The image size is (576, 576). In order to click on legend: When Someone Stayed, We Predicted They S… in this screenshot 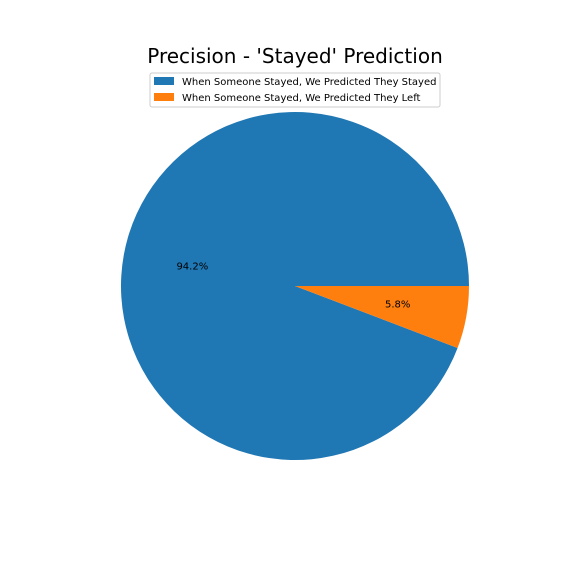, I will do `click(295, 90)`.